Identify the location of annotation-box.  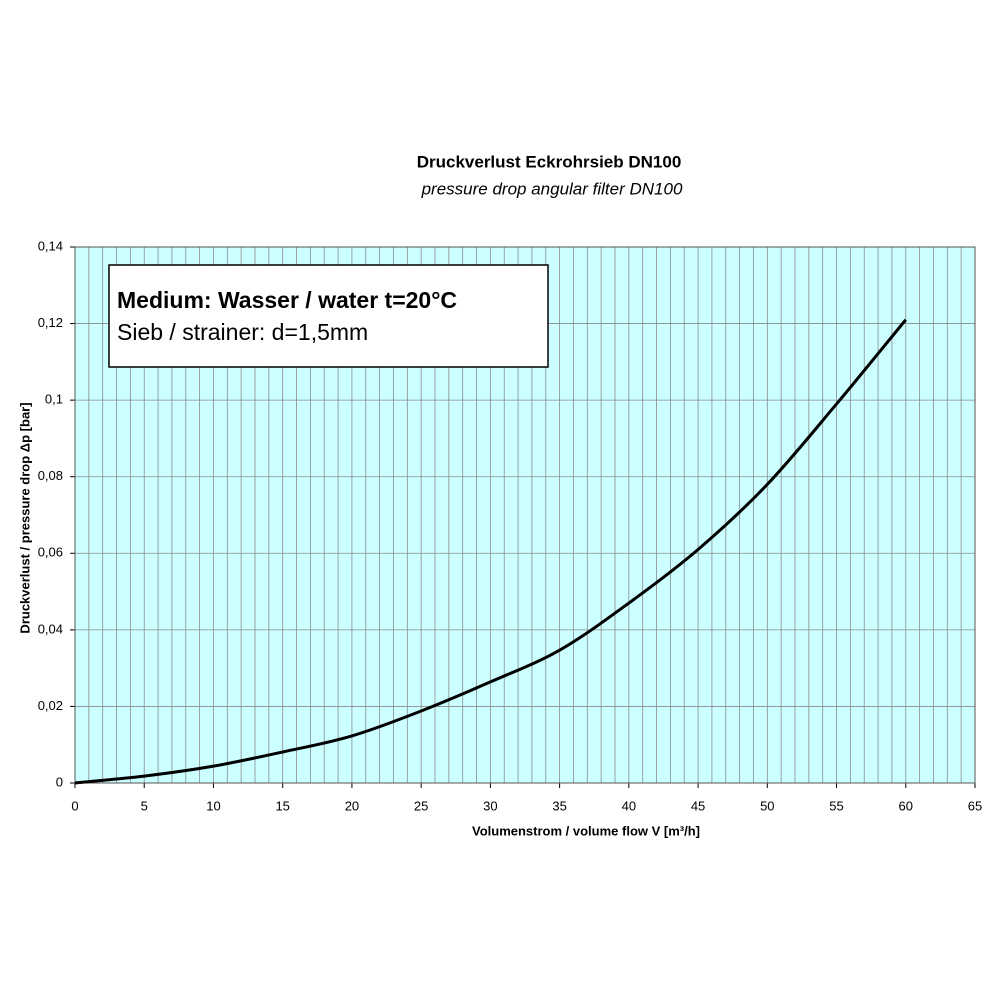
(328, 316).